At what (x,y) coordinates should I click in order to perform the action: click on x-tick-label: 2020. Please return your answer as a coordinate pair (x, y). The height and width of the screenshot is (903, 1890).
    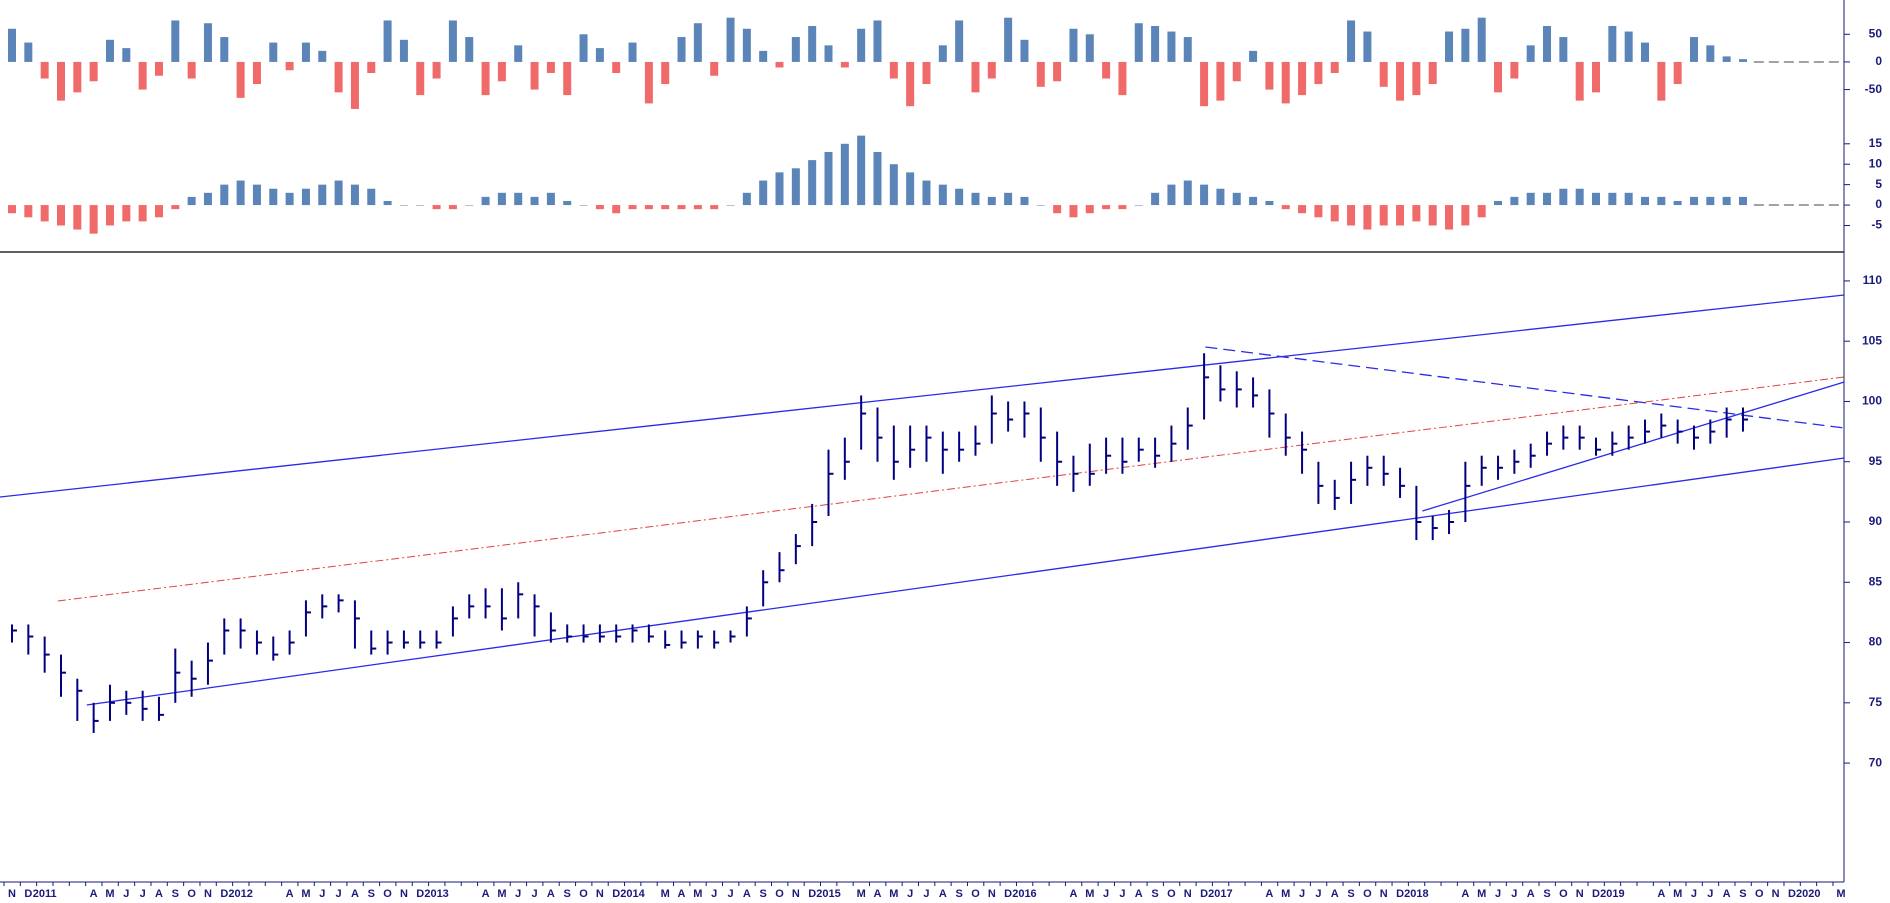
    Looking at the image, I should click on (1808, 894).